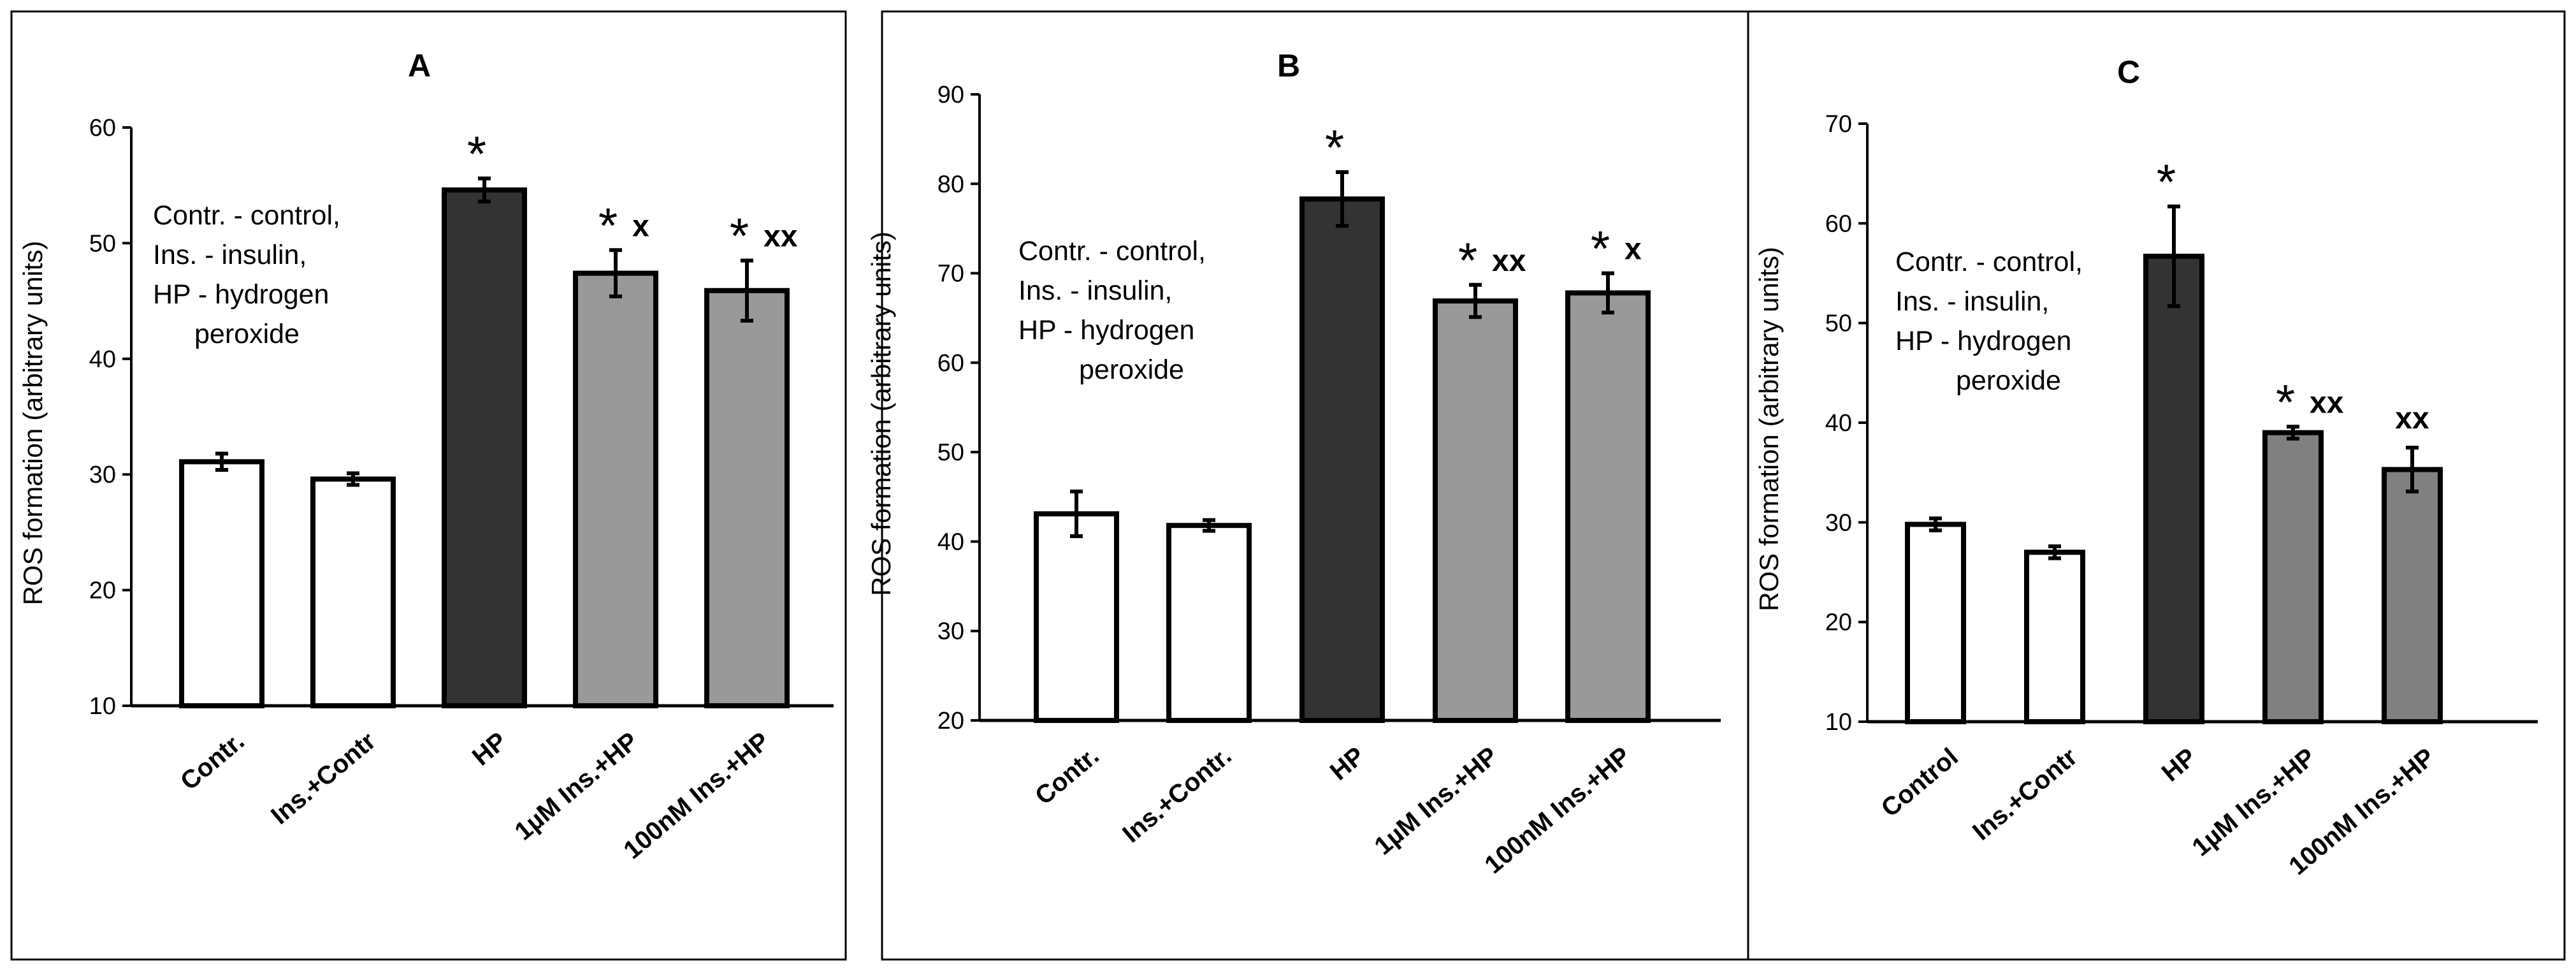  What do you see at coordinates (950, 184) in the screenshot?
I see `y-tick-label: 80` at bounding box center [950, 184].